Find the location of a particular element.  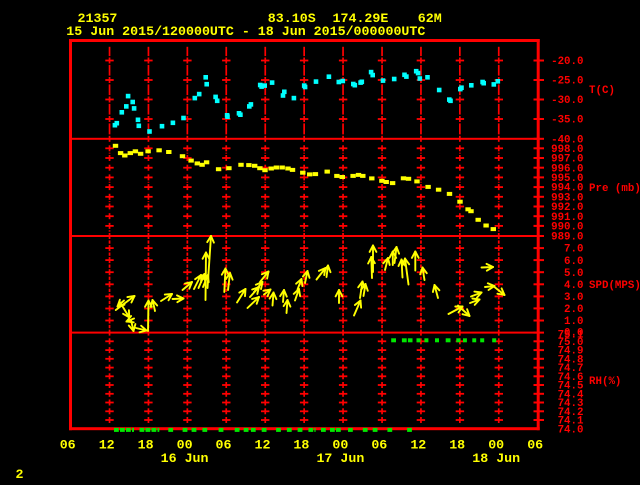

svg-text: 1.0 is located at coordinates (573, 322).